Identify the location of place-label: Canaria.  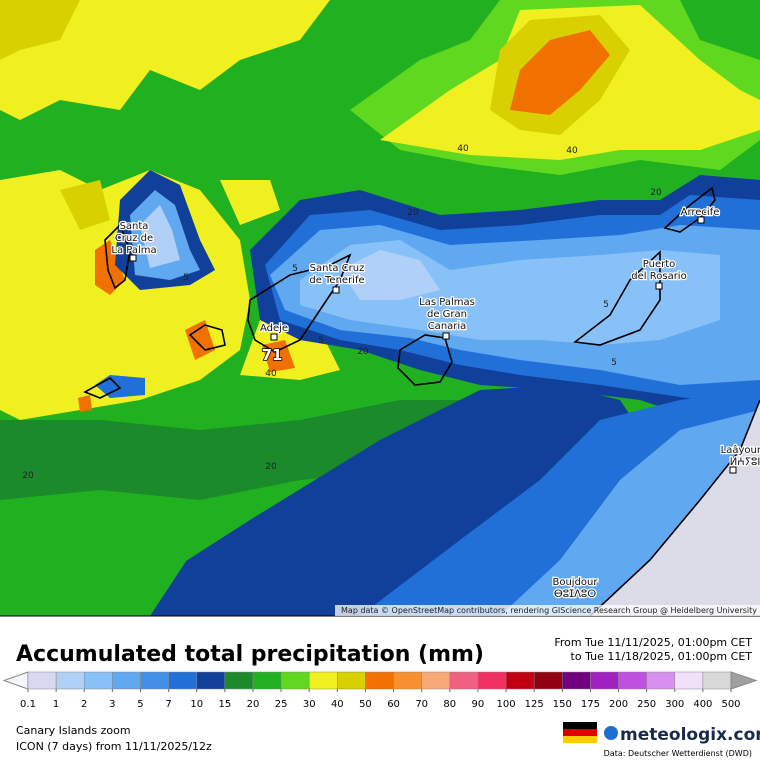
(447, 326).